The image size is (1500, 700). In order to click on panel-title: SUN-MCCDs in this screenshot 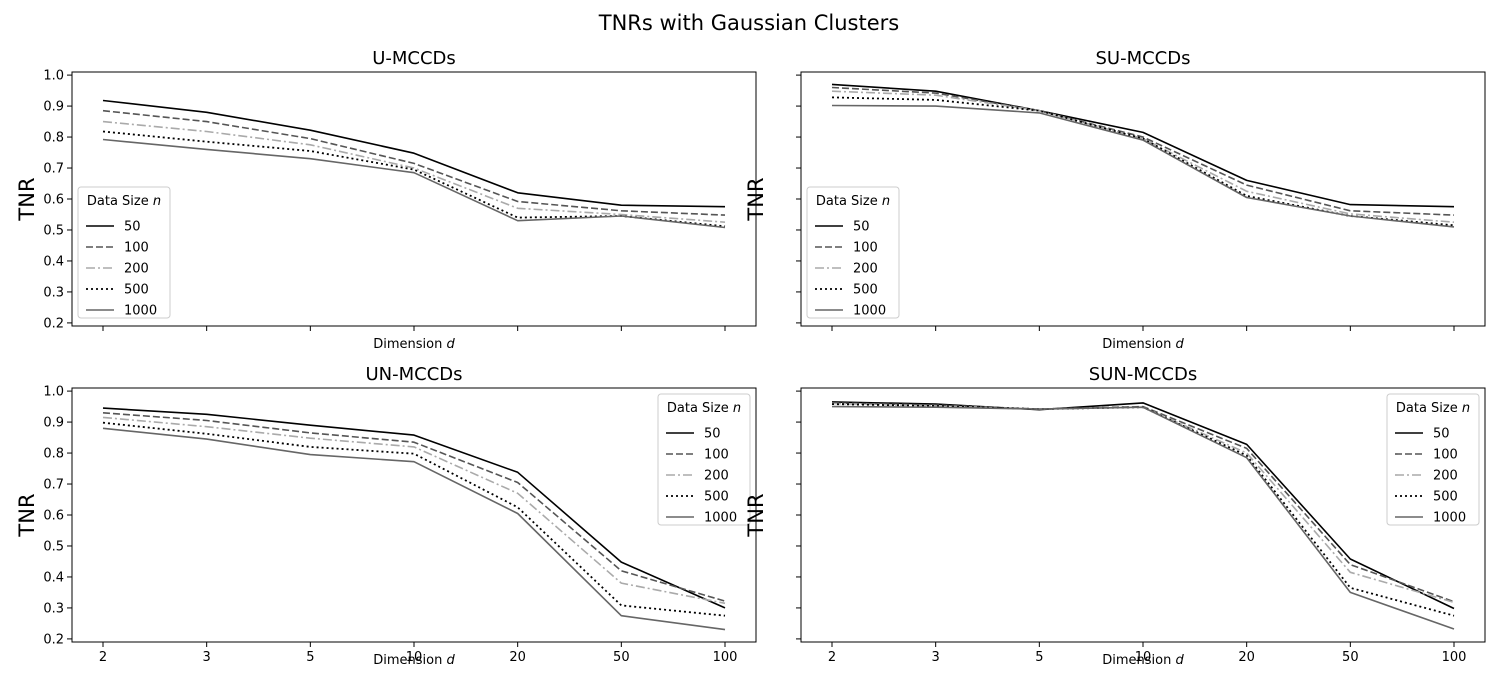, I will do `click(1143, 374)`.